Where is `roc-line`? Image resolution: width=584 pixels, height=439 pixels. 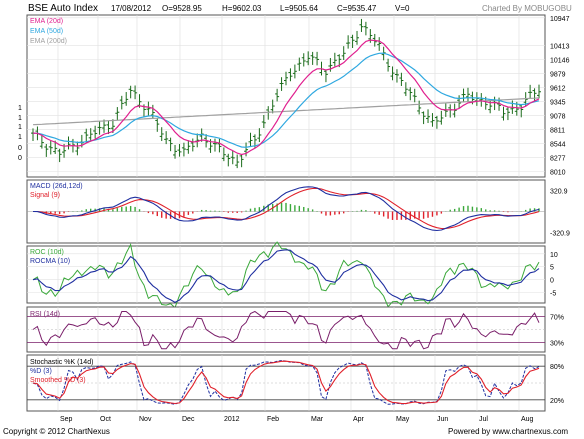 roc-line is located at coordinates (286, 275).